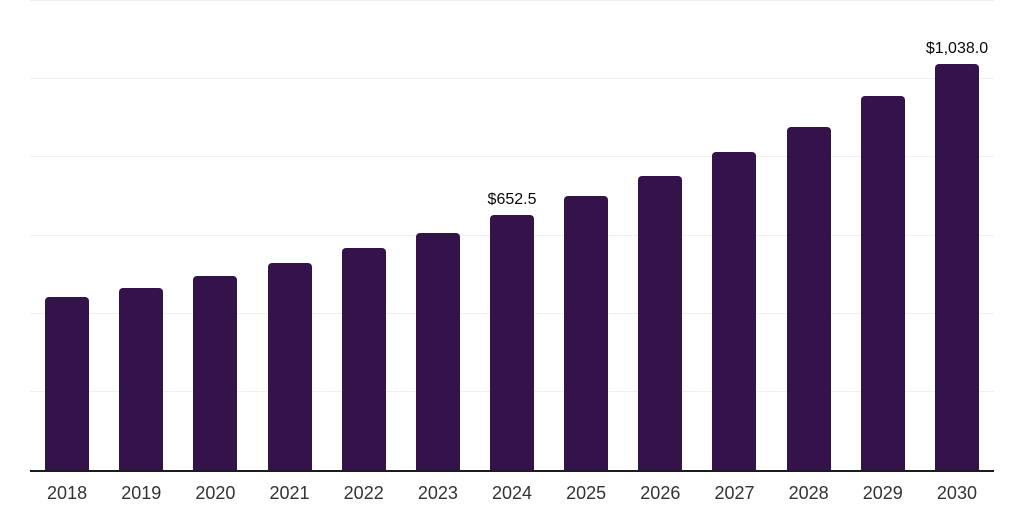  Describe the element at coordinates (660, 493) in the screenshot. I see `x-tick-label-2026: 2026` at that location.